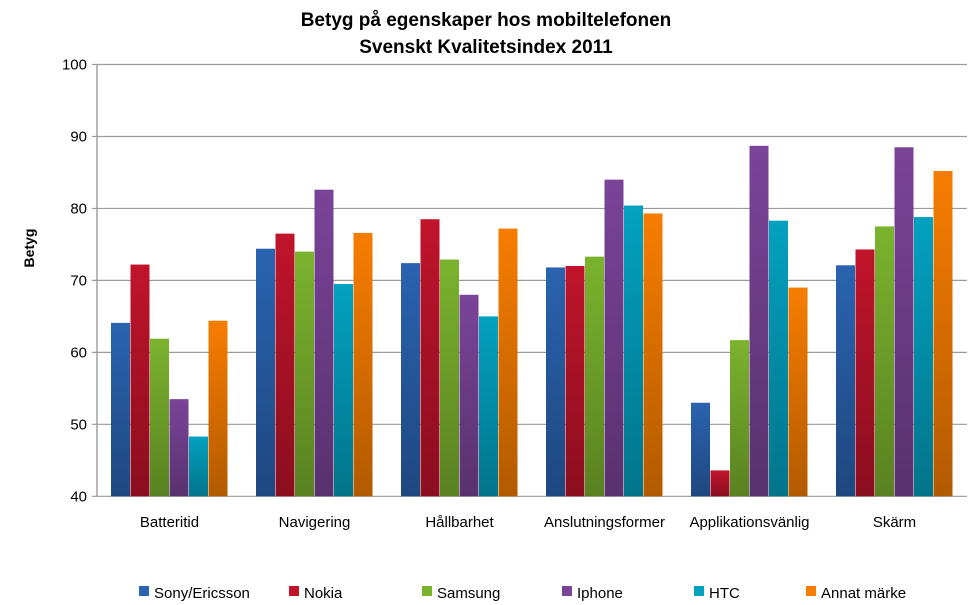  Describe the element at coordinates (78, 496) in the screenshot. I see `y-tick-label: 40` at that location.